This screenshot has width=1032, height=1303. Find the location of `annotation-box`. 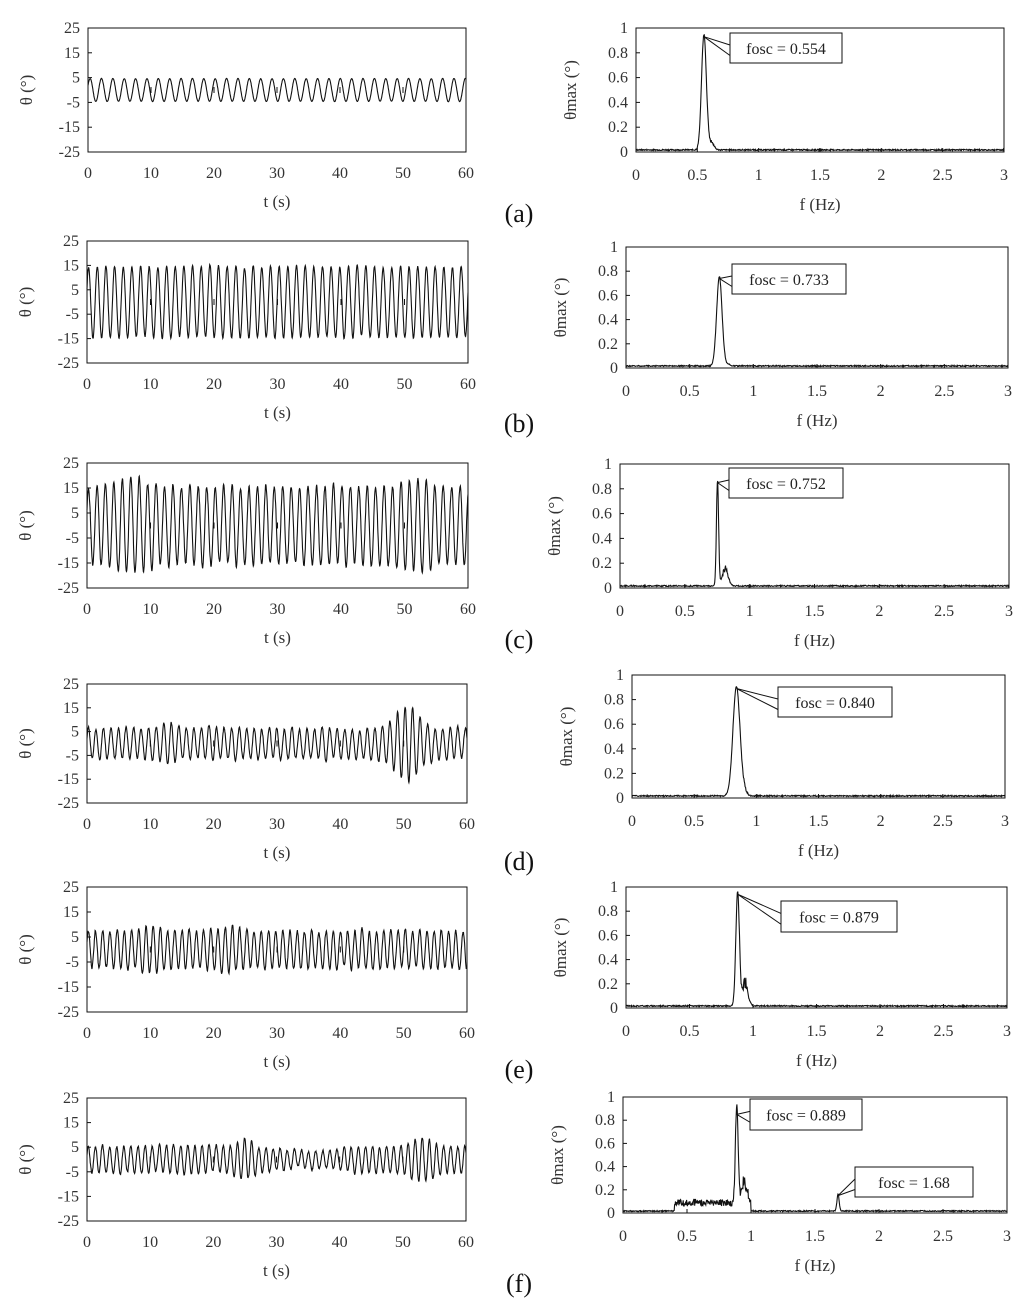

annotation-box is located at coordinates (786, 48).